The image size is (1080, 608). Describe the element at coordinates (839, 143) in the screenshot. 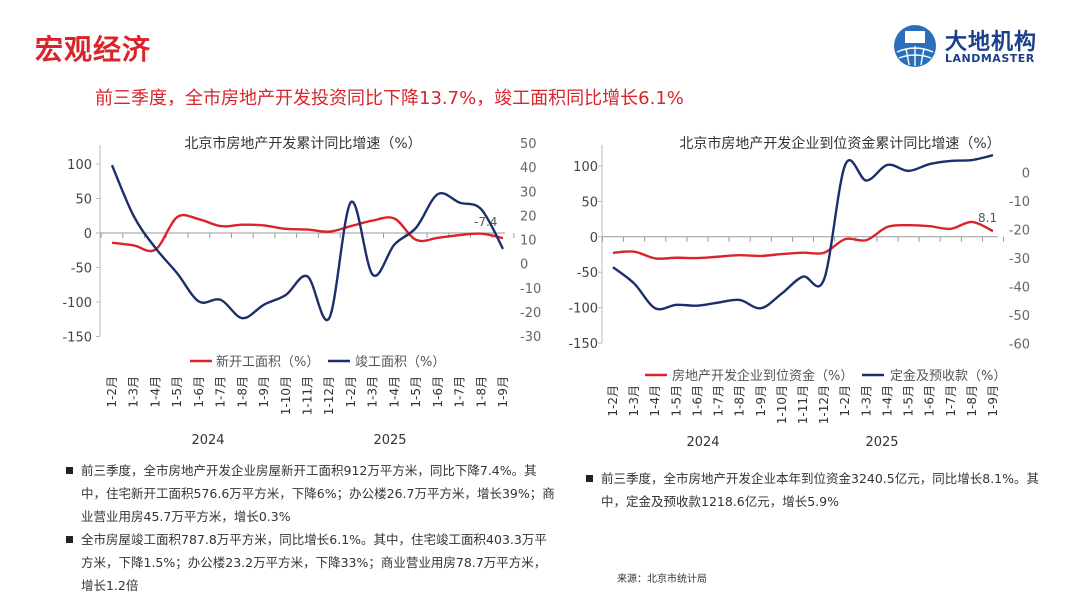

I see `chart-title: 北京市房地产开发企业到位资金累计同比增速（%）` at that location.